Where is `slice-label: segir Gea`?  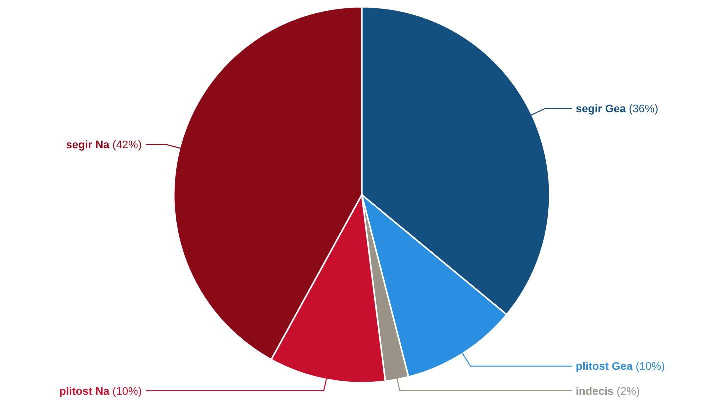 slice-label: segir Gea is located at coordinates (602, 109).